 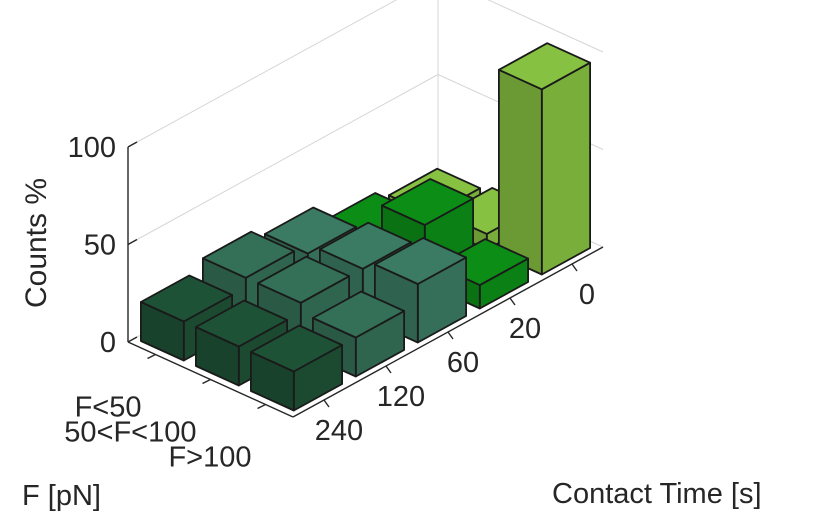 What do you see at coordinates (525, 329) in the screenshot?
I see `time-tick-label: 20` at bounding box center [525, 329].